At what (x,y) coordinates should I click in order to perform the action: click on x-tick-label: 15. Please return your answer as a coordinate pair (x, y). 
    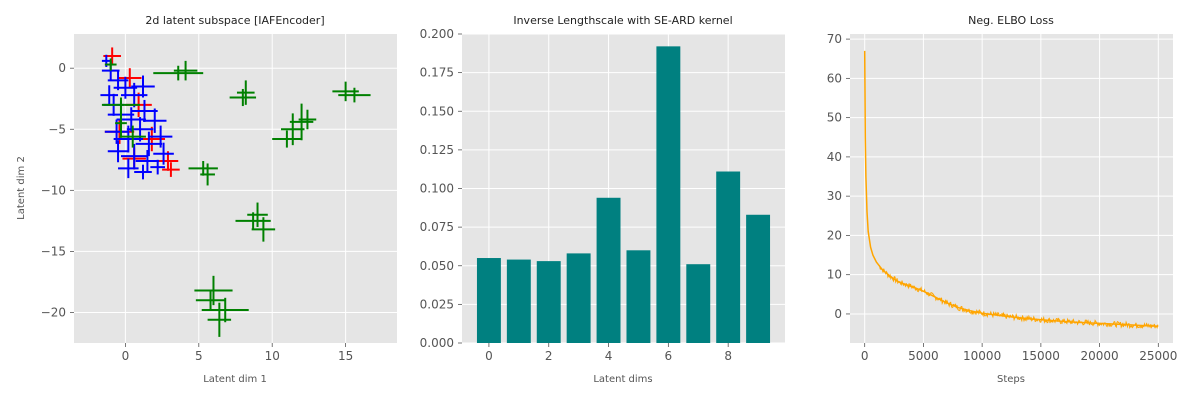
    Looking at the image, I should click on (345, 356).